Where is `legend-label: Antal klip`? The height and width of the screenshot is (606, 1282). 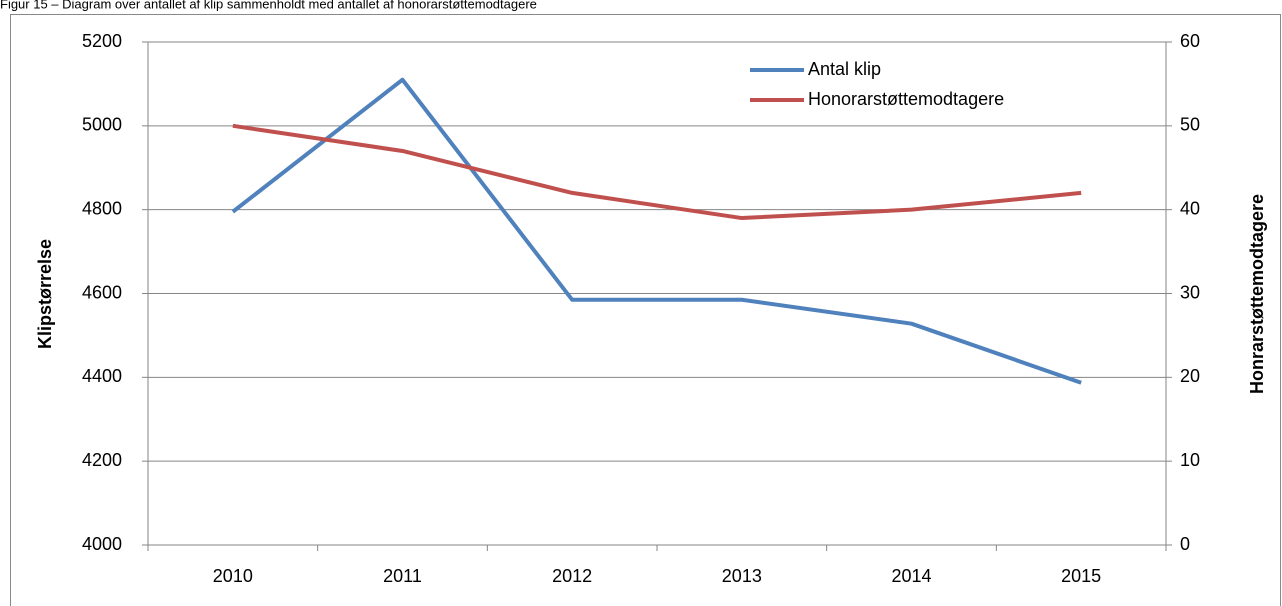 legend-label: Antal klip is located at coordinates (844, 69).